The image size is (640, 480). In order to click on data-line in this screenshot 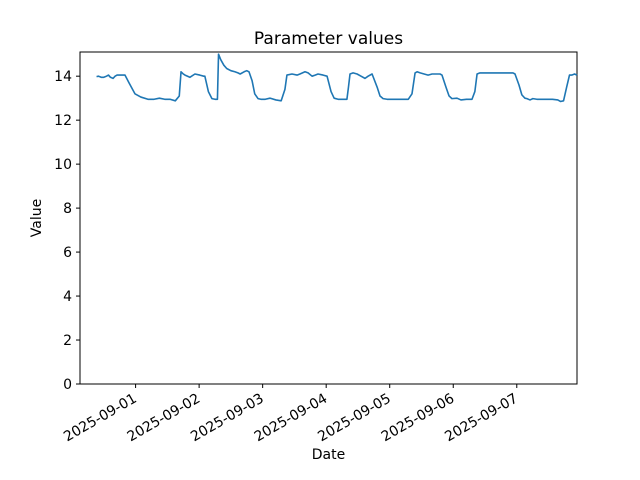, I will do `click(337, 78)`.